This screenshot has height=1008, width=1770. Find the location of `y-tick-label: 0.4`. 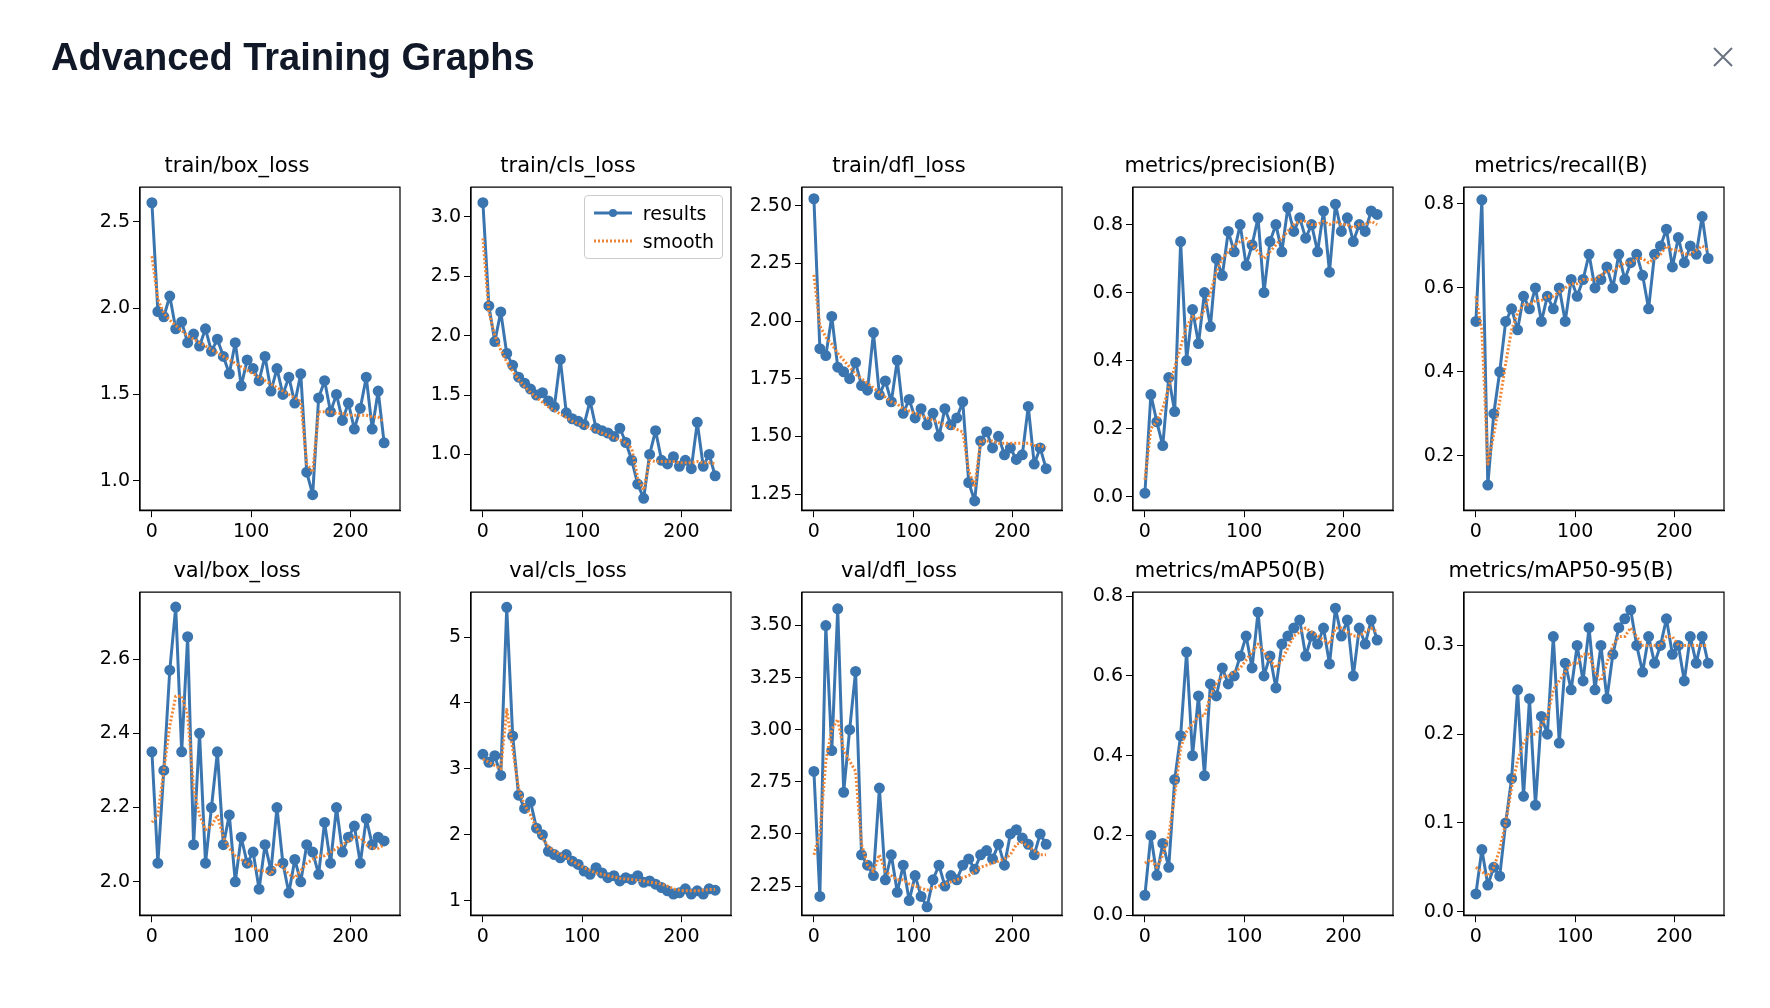

y-tick-label: 0.4 is located at coordinates (1438, 369).